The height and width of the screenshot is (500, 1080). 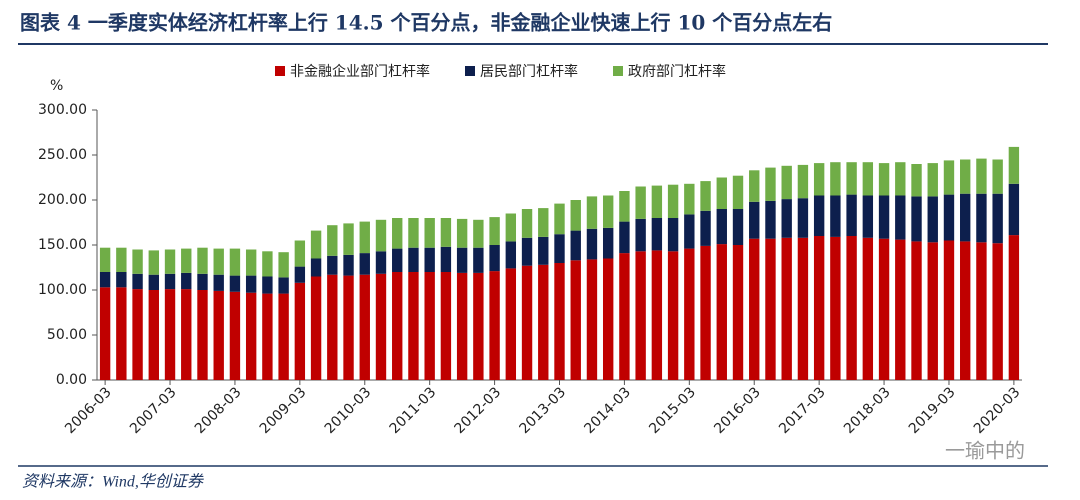 I want to click on x-tick-label: 2018-03, so click(x=867, y=410).